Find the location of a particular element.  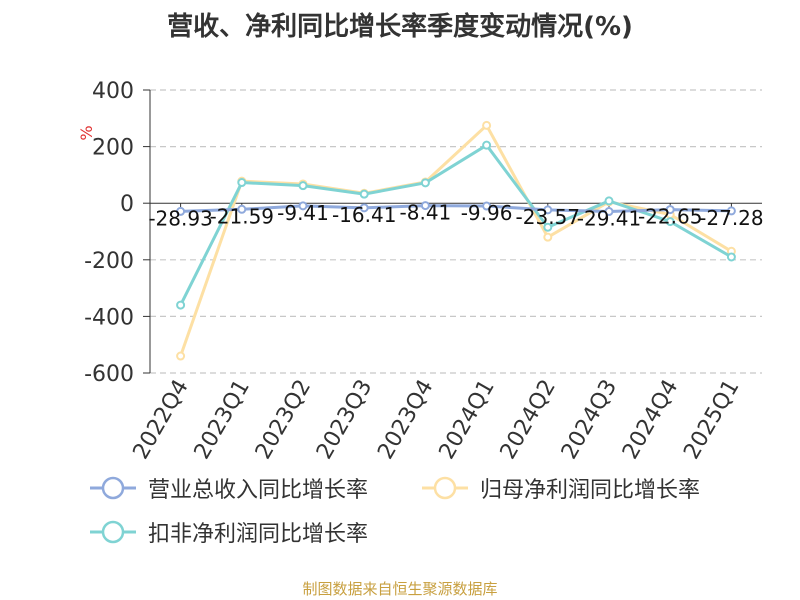

legend-label: 归母净利润同比增长率 is located at coordinates (590, 490).